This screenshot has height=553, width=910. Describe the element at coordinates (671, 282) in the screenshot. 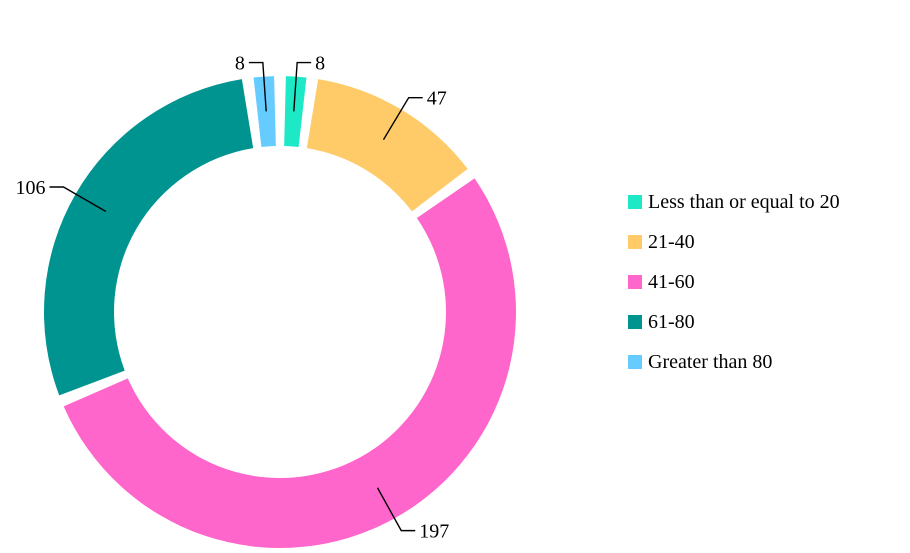

I see `legend-label: 41-60` at that location.